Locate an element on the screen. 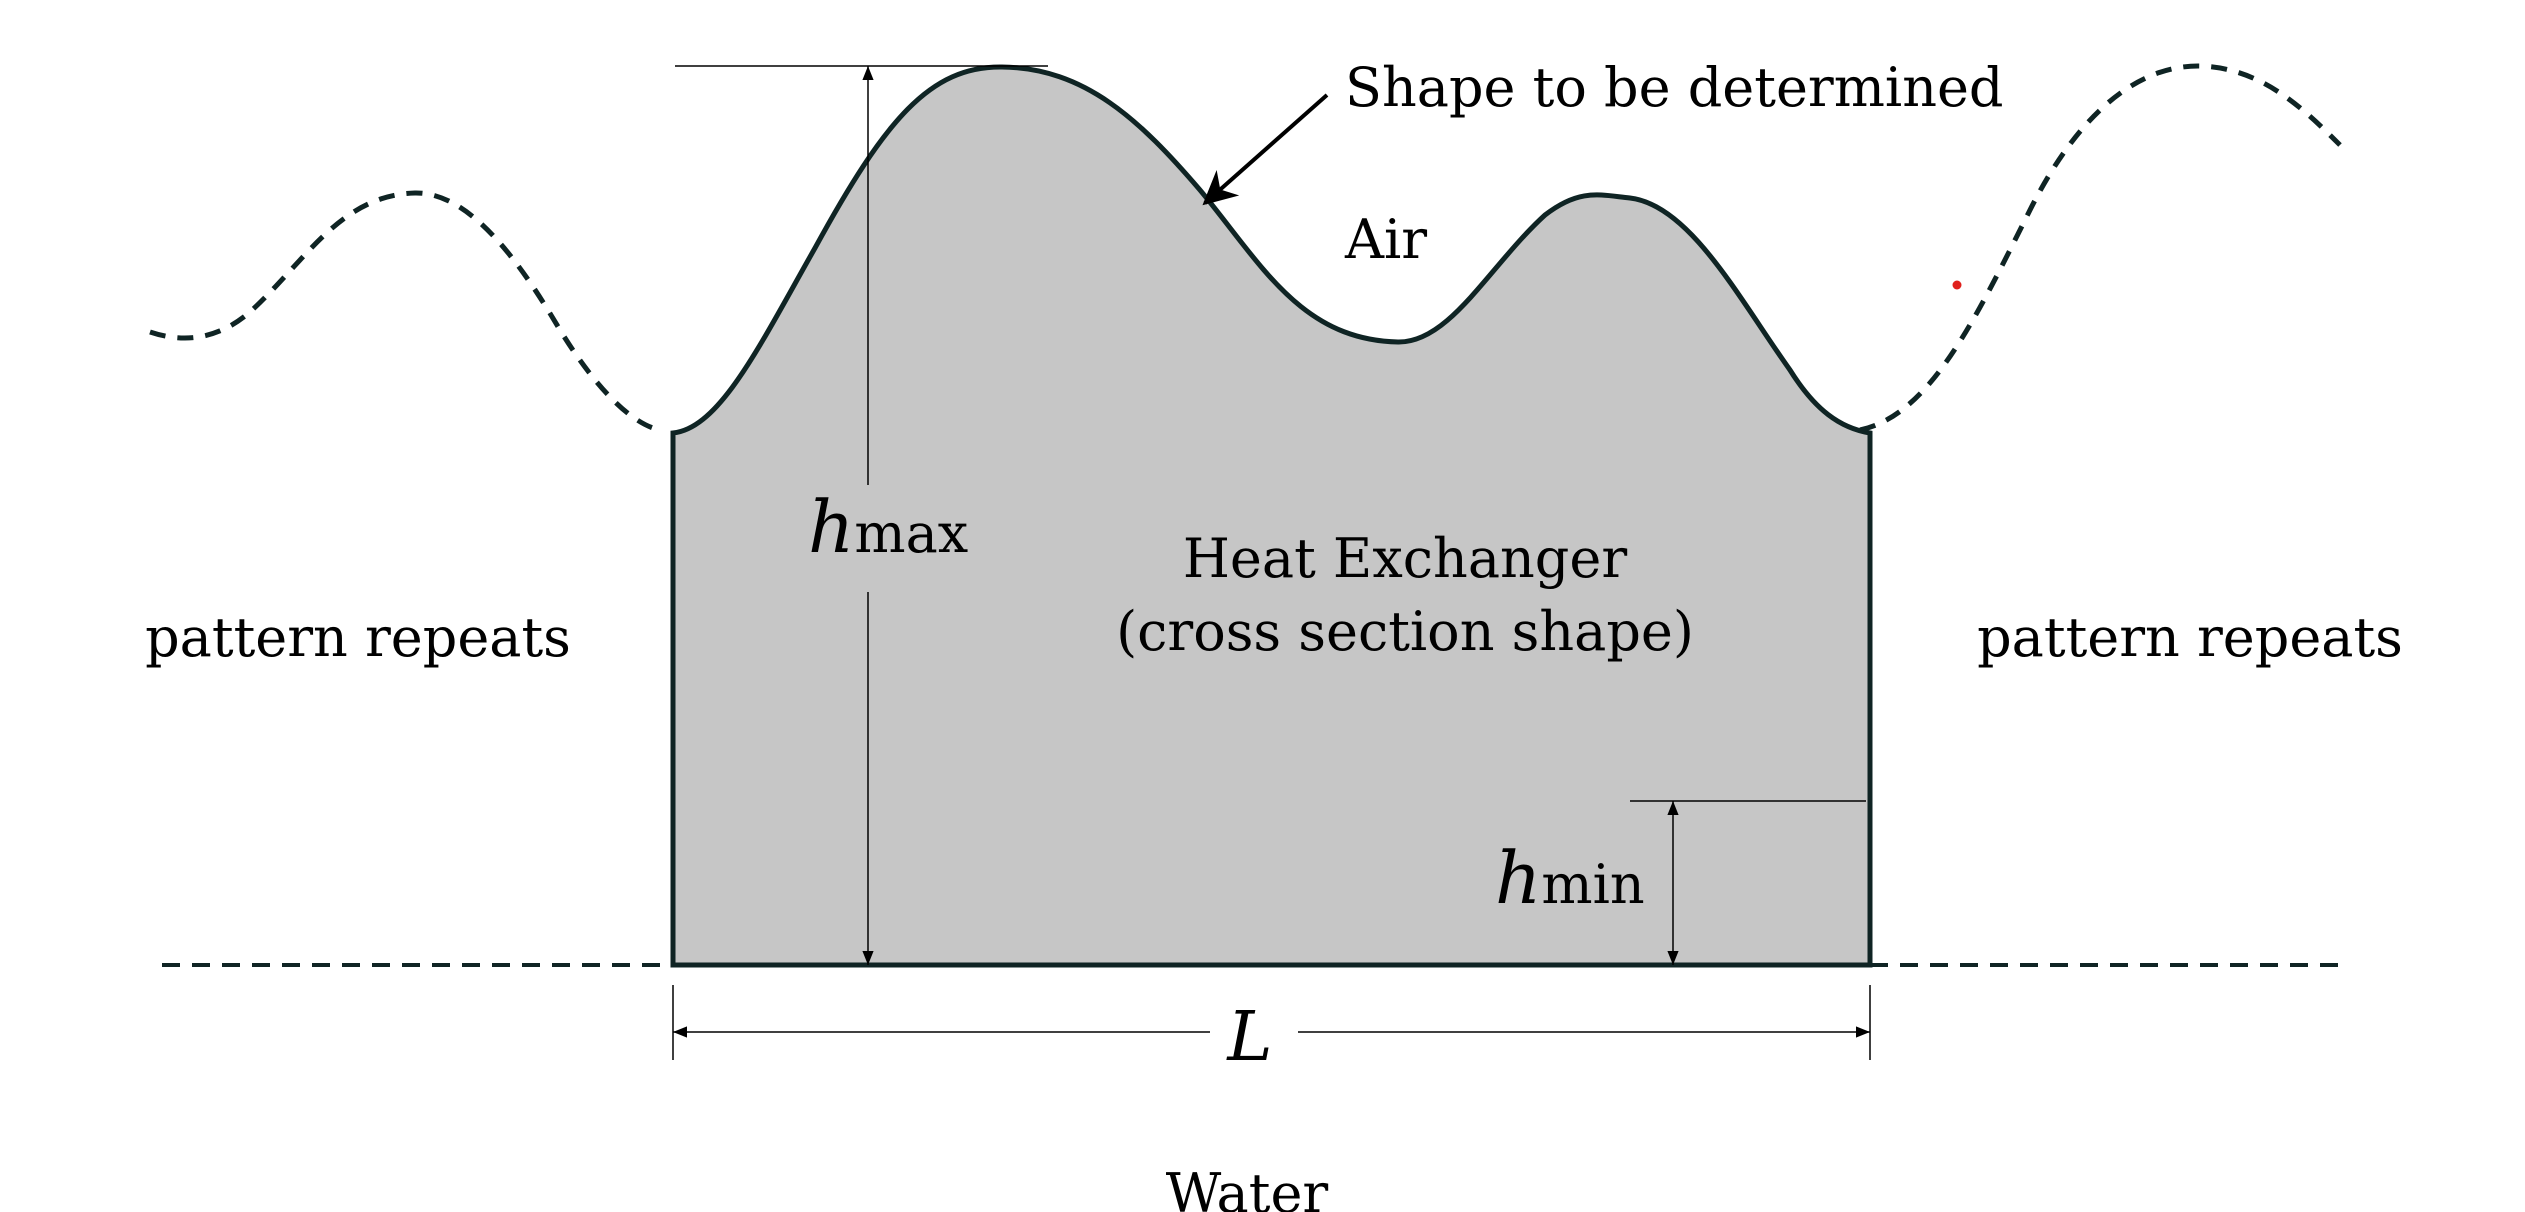  pattern-repeats-left-label: pattern repeats is located at coordinates (358, 637).